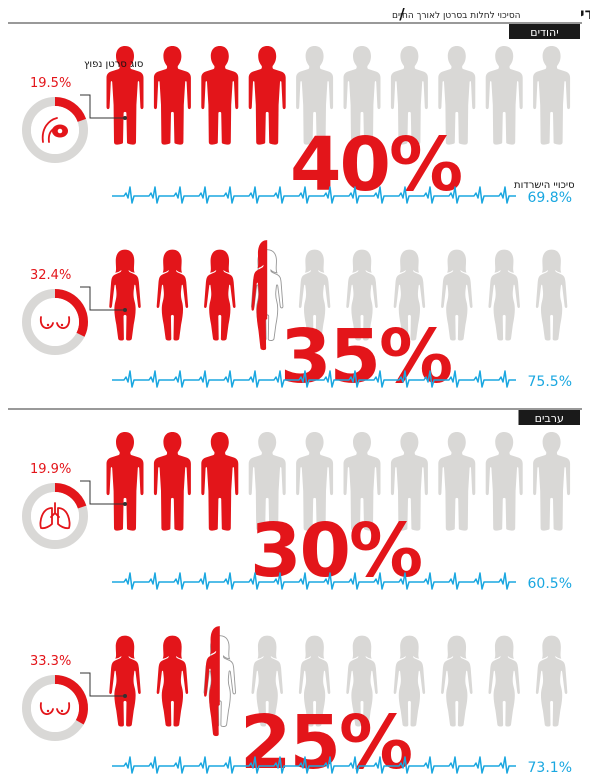 This screenshot has width=590, height=784. What do you see at coordinates (50, 83) in the screenshot?
I see `common-cancer-percentage: 19.5%` at bounding box center [50, 83].